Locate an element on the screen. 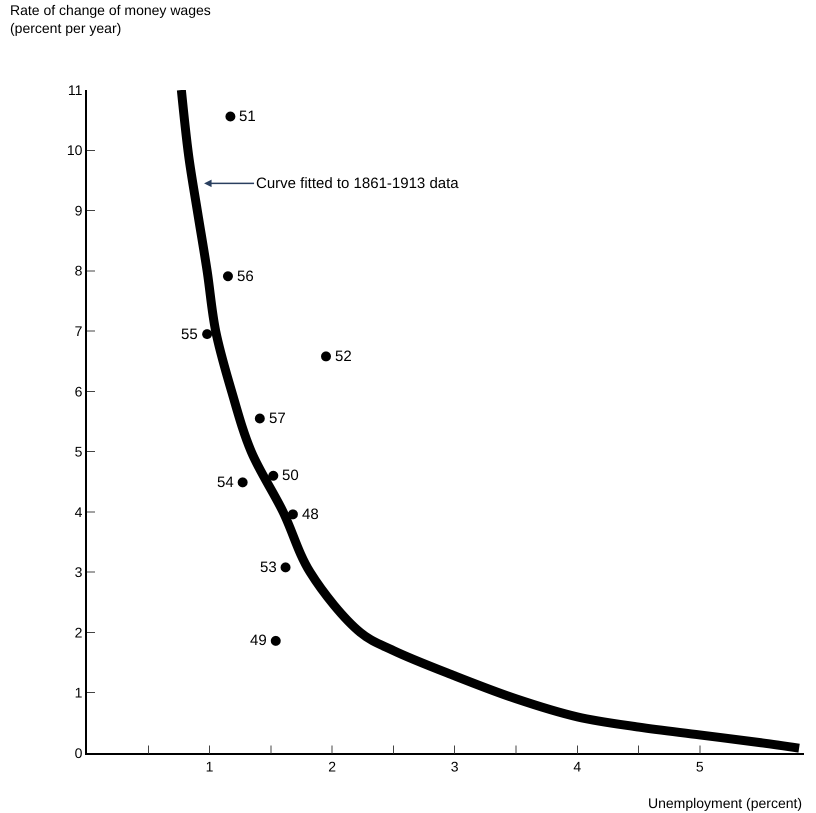 This screenshot has width=816, height=813. y-tick-label: 4 is located at coordinates (78, 512).